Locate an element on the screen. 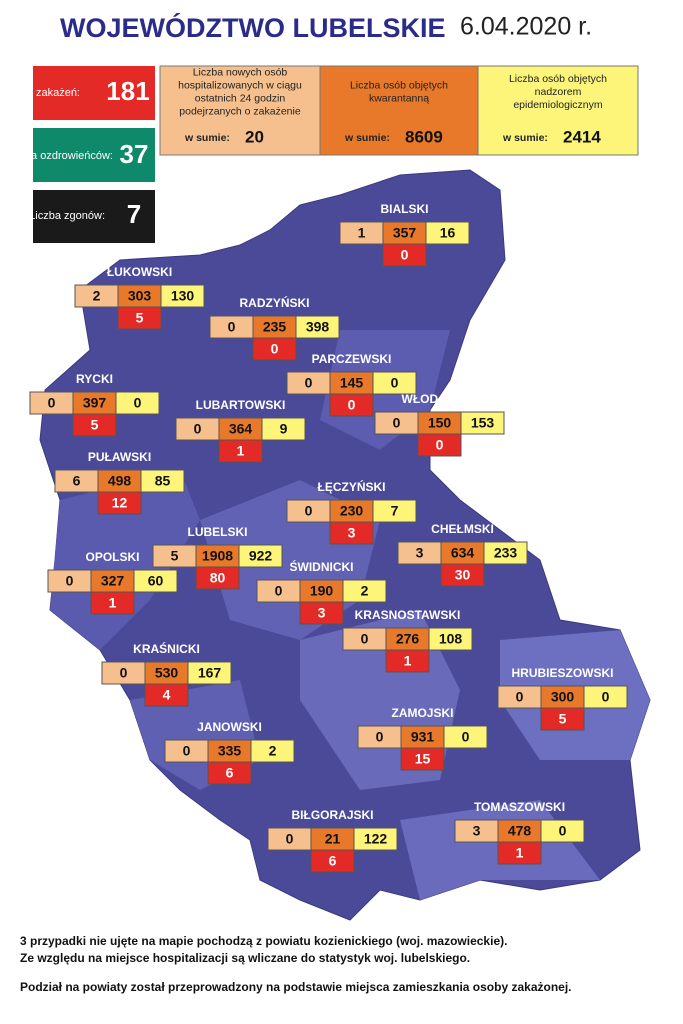 The image size is (683, 1024). district-quarantine: 397 is located at coordinates (95, 403).